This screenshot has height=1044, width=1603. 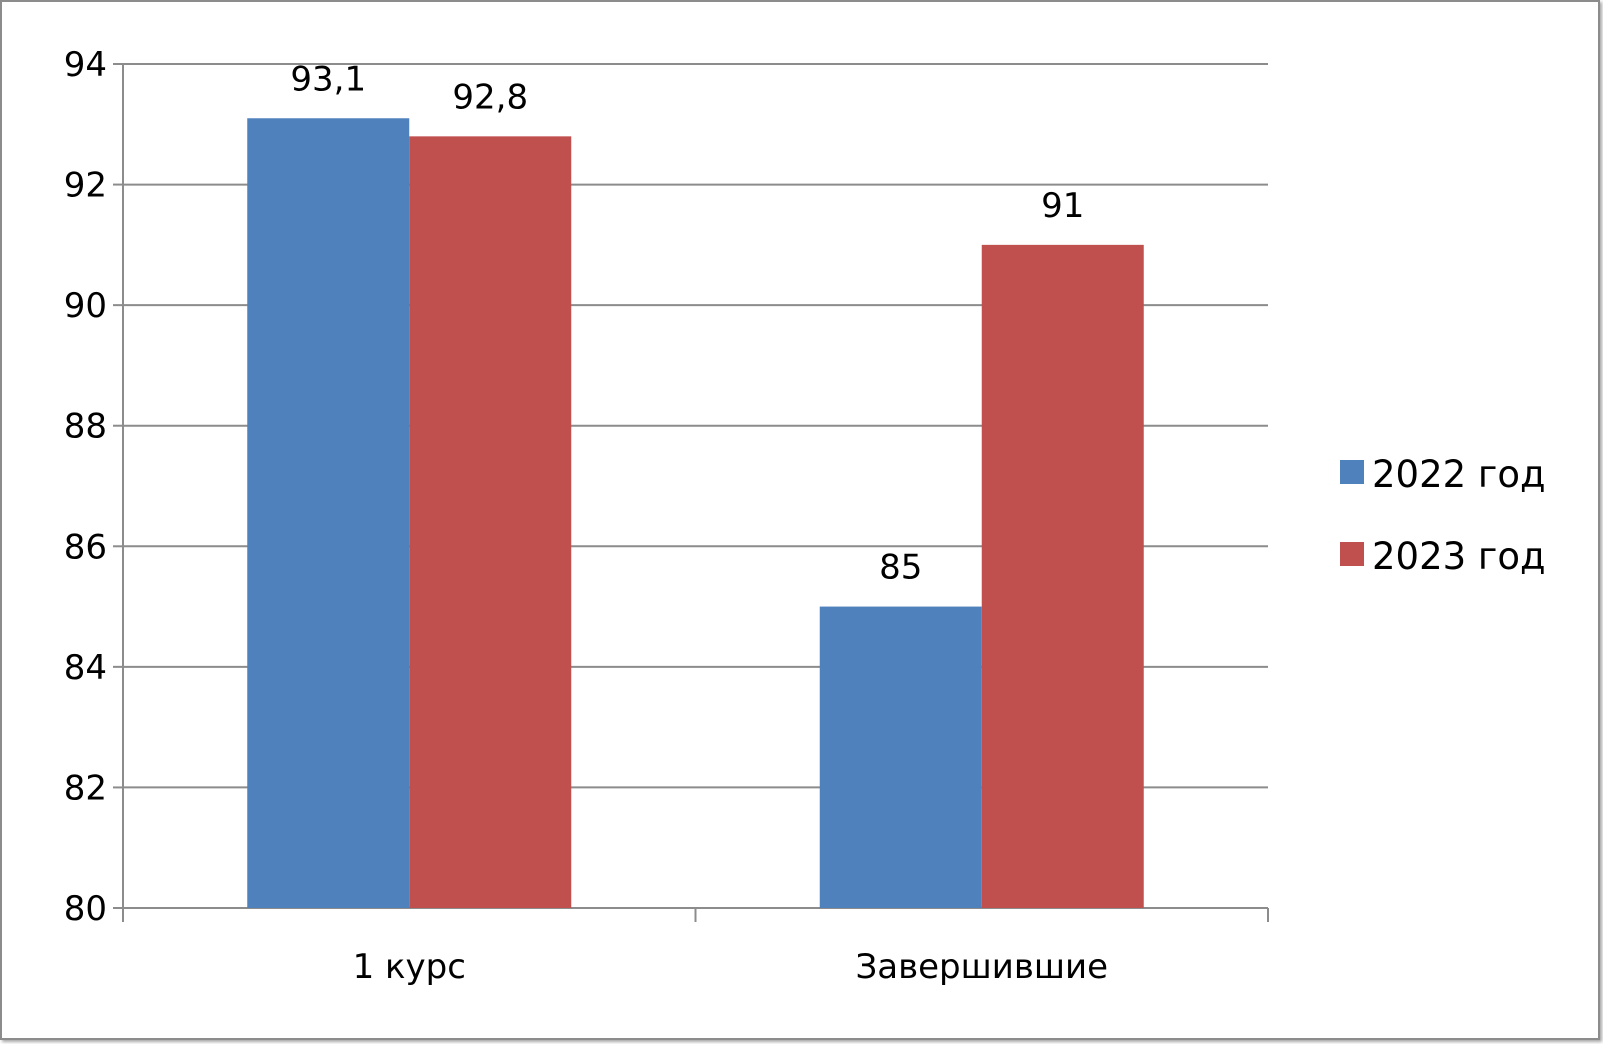 I want to click on legend-entry: 2023 год, so click(x=1459, y=556).